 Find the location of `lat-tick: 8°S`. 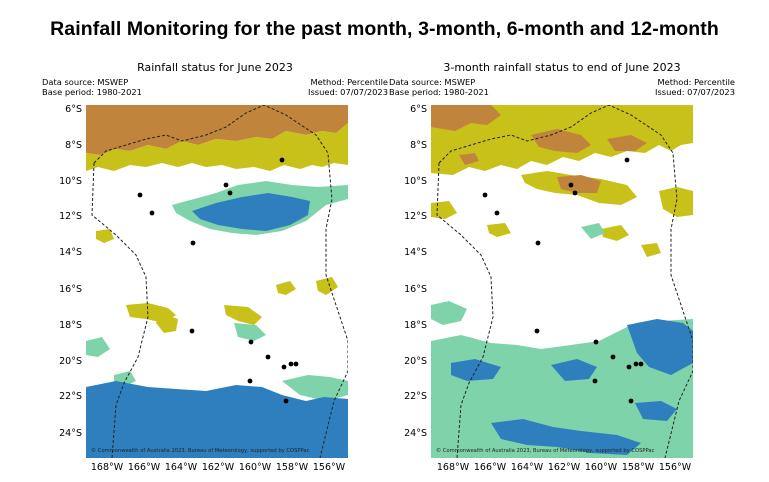

lat-tick: 8°S is located at coordinates (418, 145).